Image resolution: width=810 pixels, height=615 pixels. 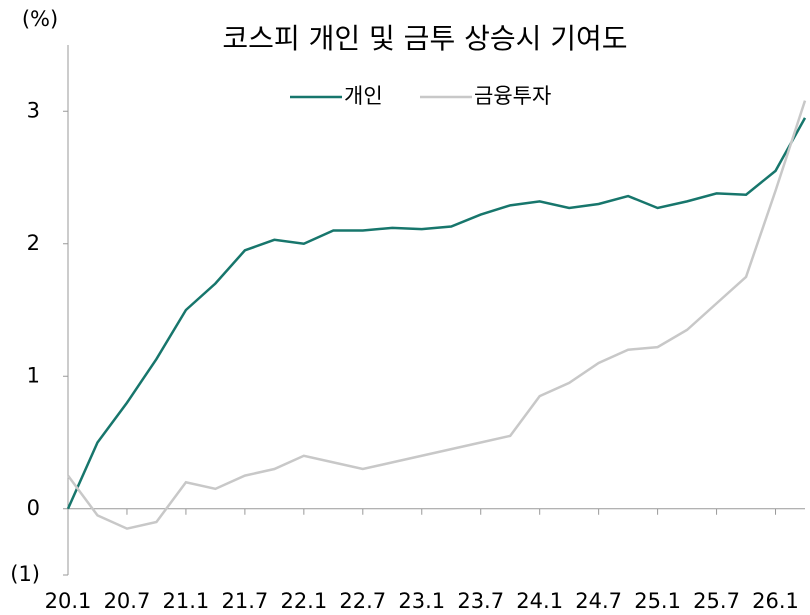 What do you see at coordinates (480, 601) in the screenshot?
I see `x-tick-label: 23.7` at bounding box center [480, 601].